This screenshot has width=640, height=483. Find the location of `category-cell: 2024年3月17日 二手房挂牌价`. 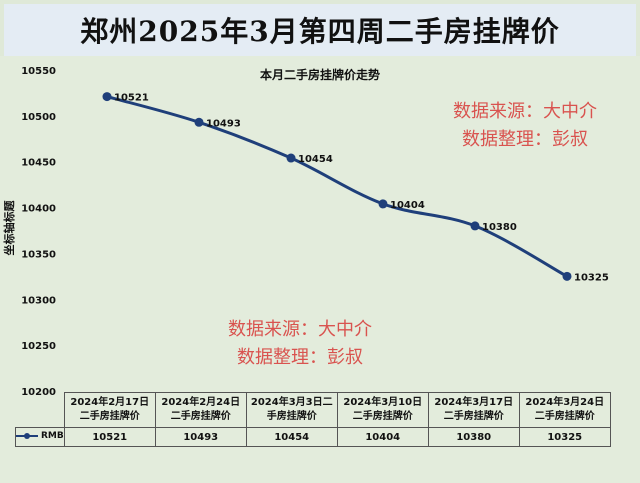

category-cell: 2024年3月17日 二手房挂牌价 is located at coordinates (473, 410).